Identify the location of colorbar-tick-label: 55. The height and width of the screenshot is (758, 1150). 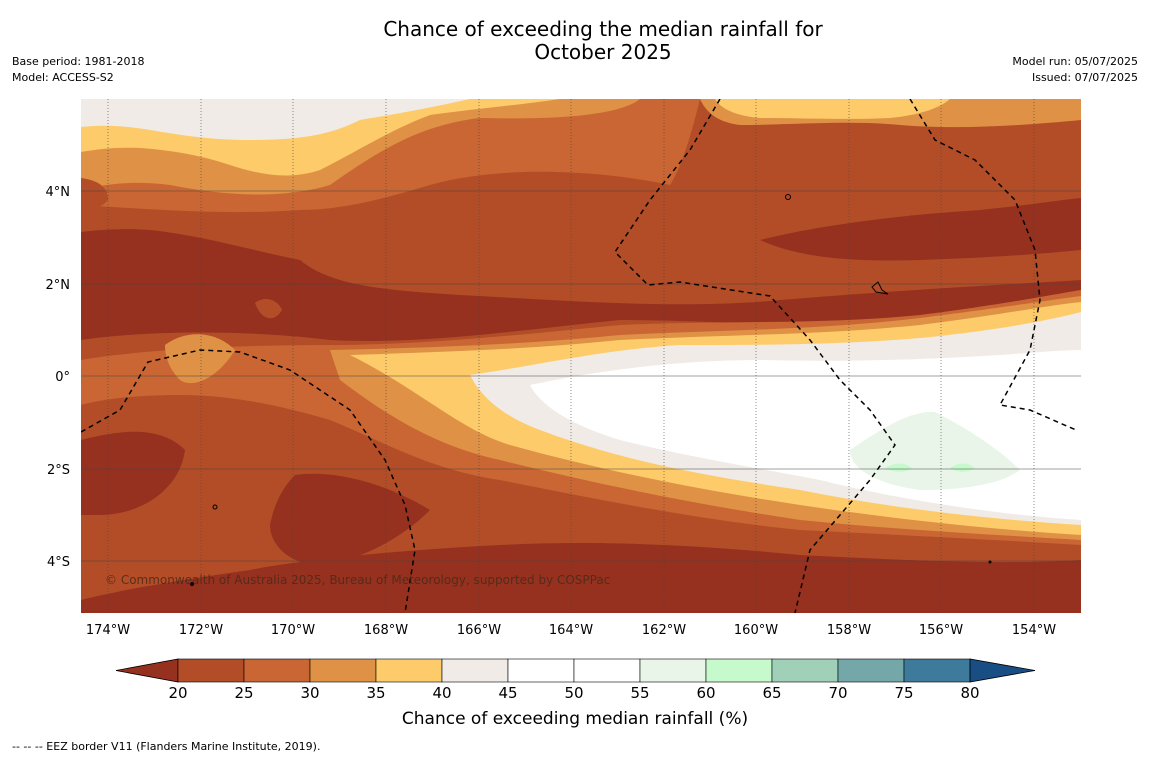
(640, 693).